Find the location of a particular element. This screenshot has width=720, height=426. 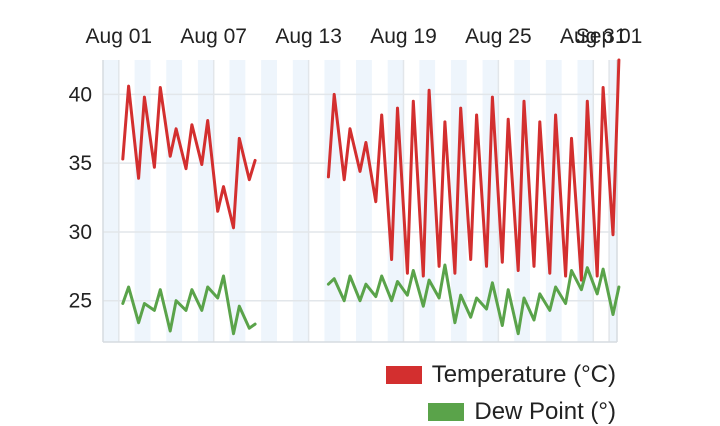

legend-label: Temperature (°C) is located at coordinates (523, 374).